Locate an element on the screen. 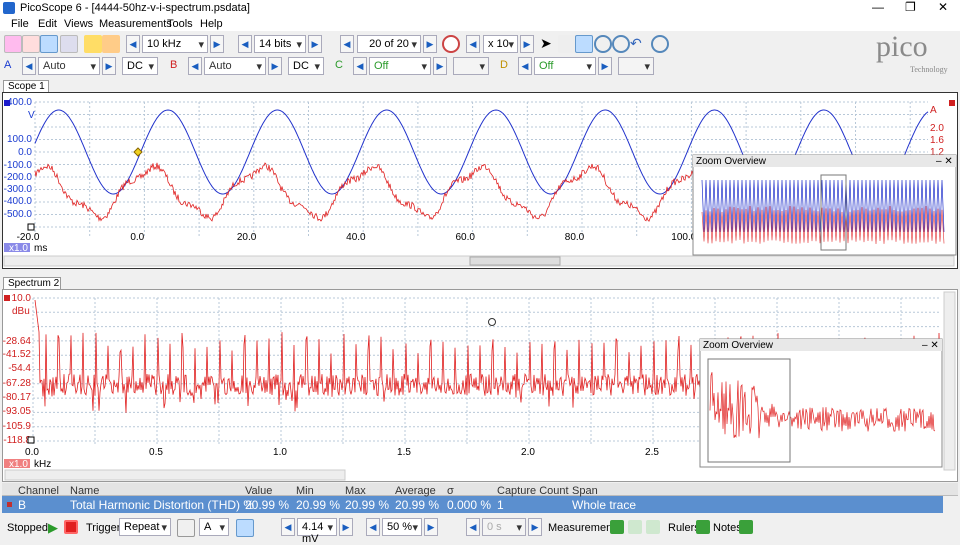 This screenshot has width=960, height=545. y-tick-label: -500.0 is located at coordinates (18, 214).